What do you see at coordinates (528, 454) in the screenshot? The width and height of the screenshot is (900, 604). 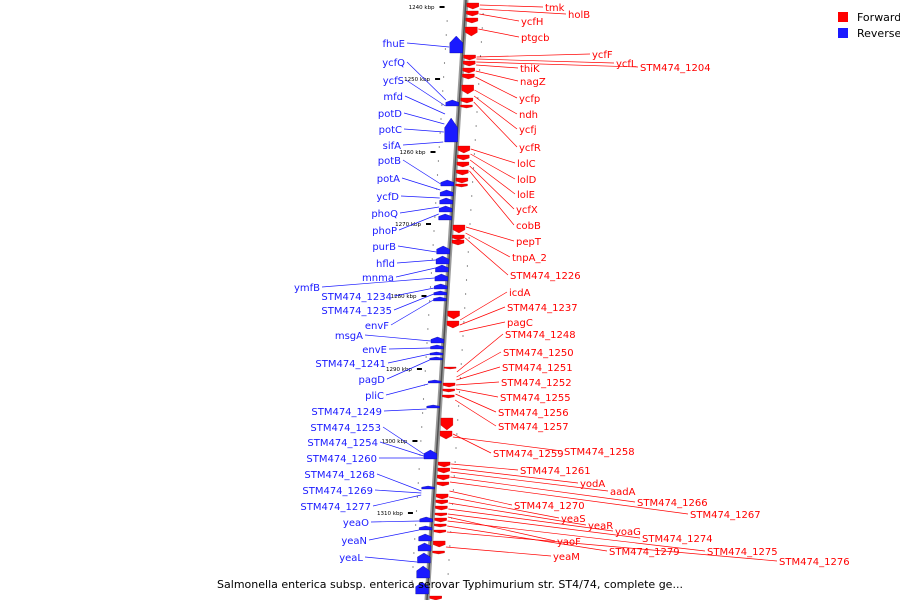 I see `forward-gene-label: STM474_1259` at bounding box center [528, 454].